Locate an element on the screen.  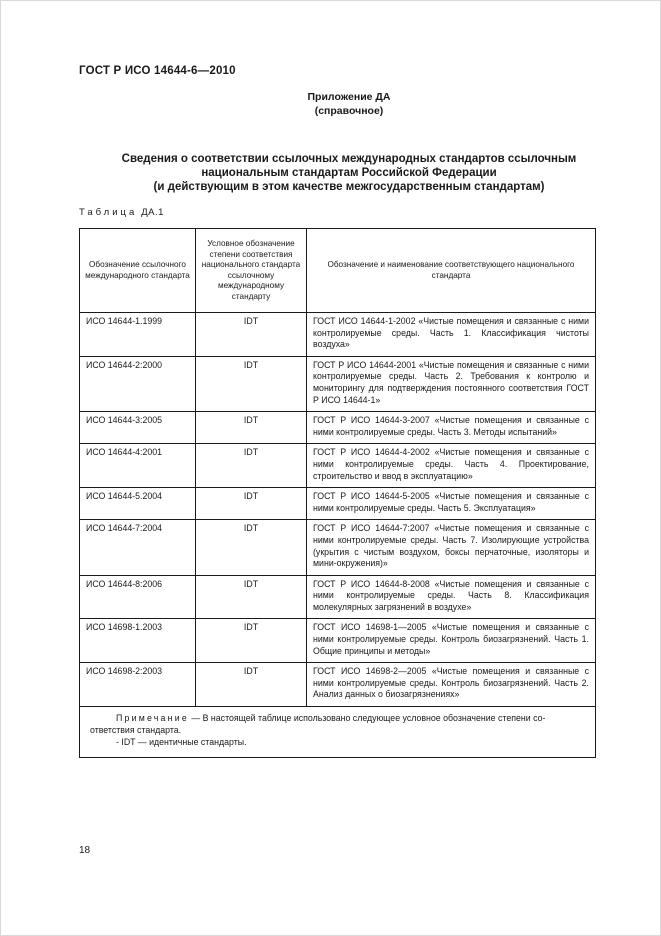
cell-intl-standard: ИСО 14698-2:2003 is located at coordinates (137, 685).